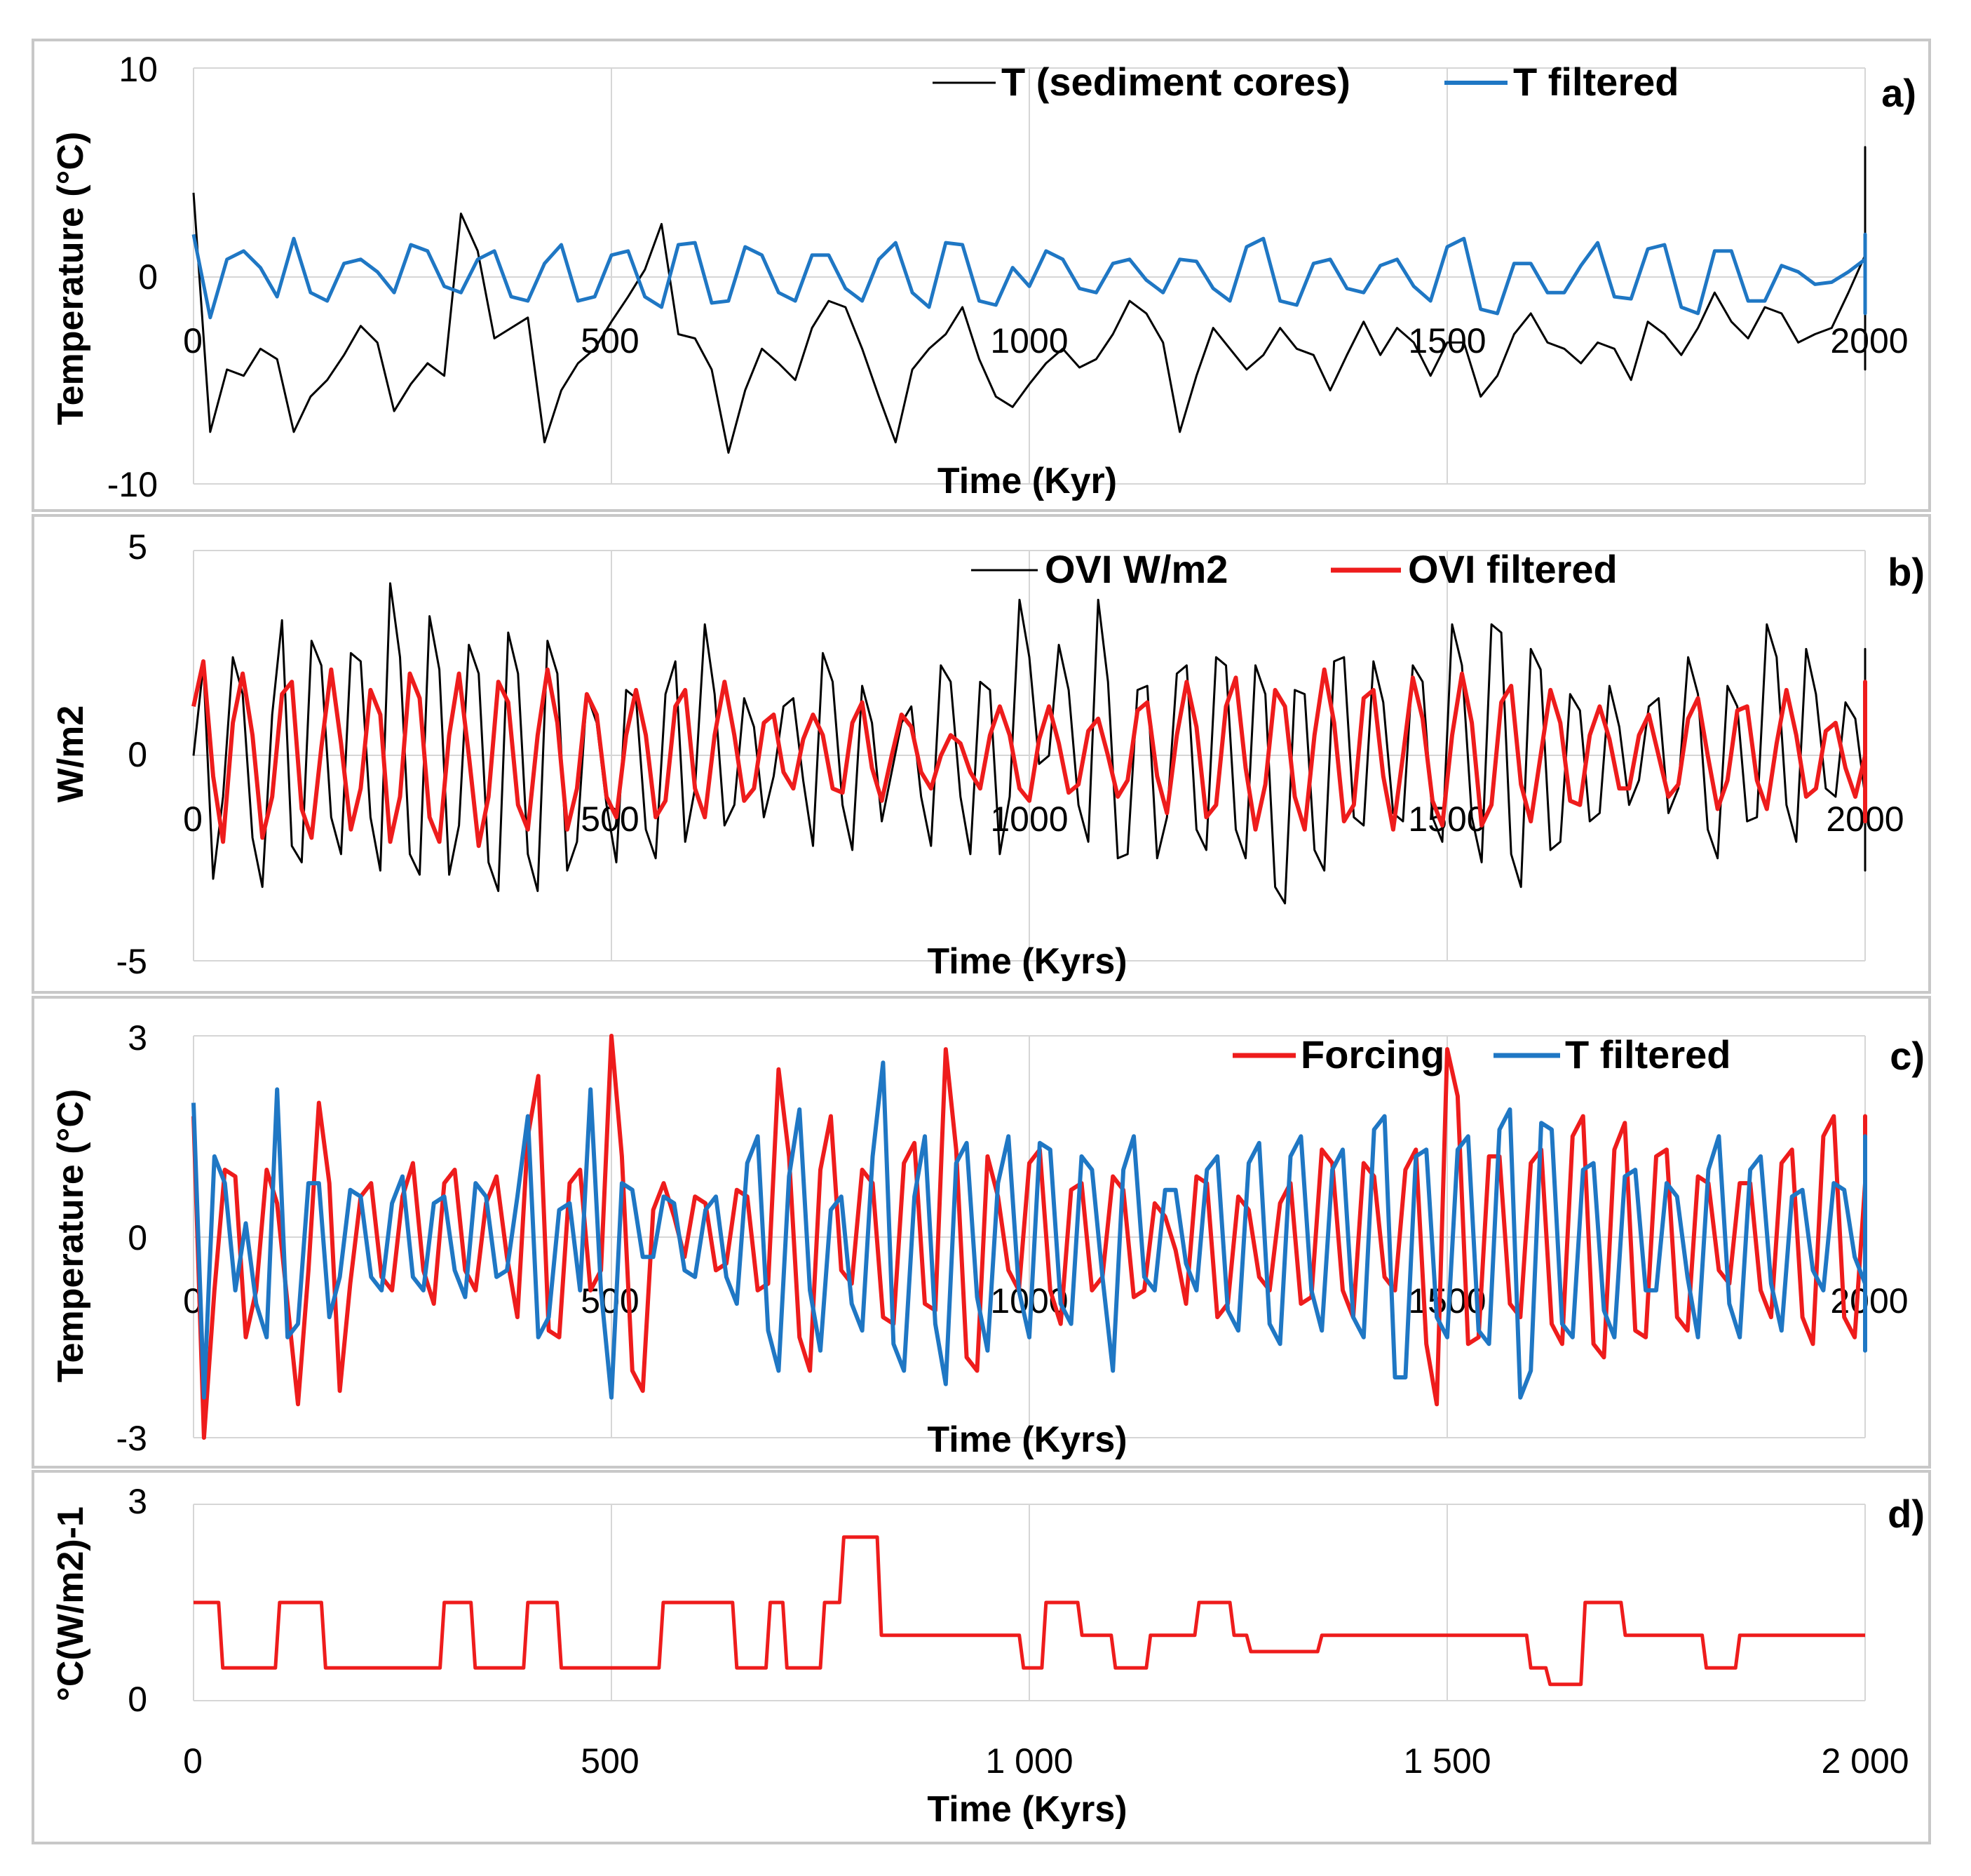 This screenshot has height=1876, width=1971. I want to click on panel-d-xtick-500: 500, so click(610, 1761).